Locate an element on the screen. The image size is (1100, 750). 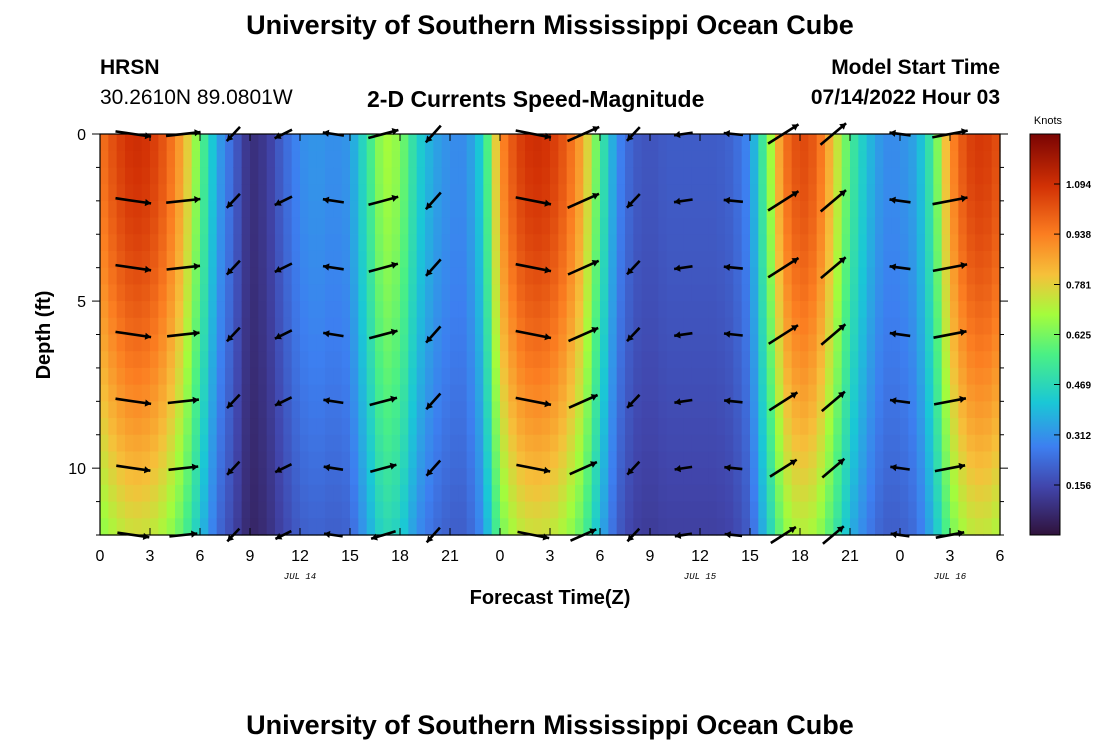
x-tick-label: 9 is located at coordinates (650, 556).